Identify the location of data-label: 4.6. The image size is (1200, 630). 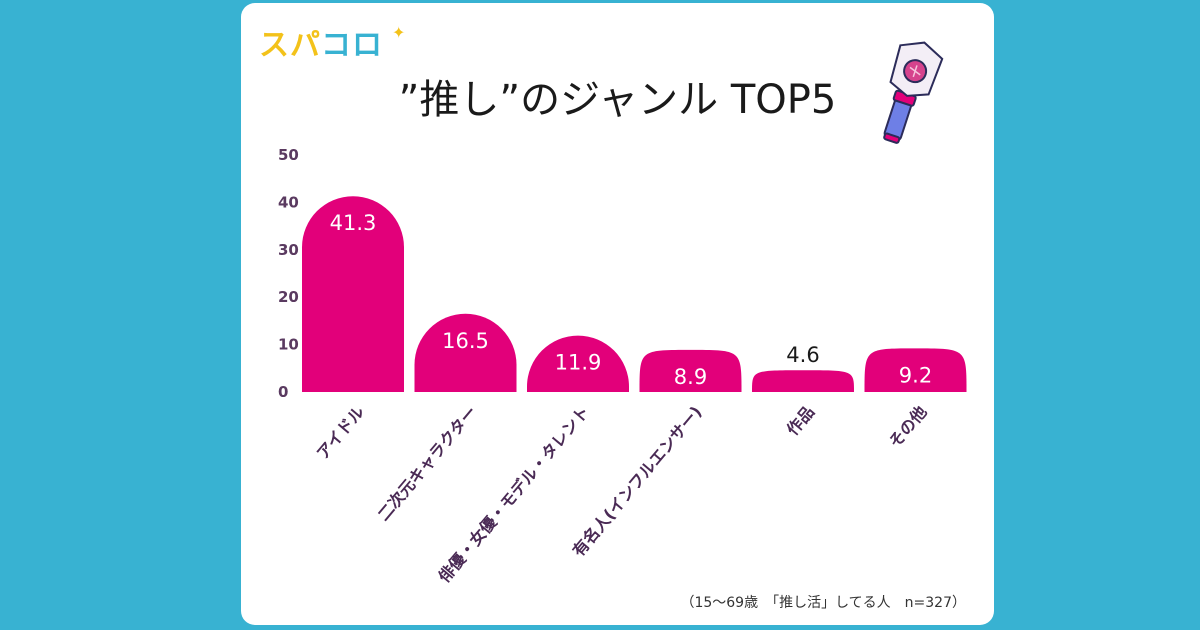
(802, 355).